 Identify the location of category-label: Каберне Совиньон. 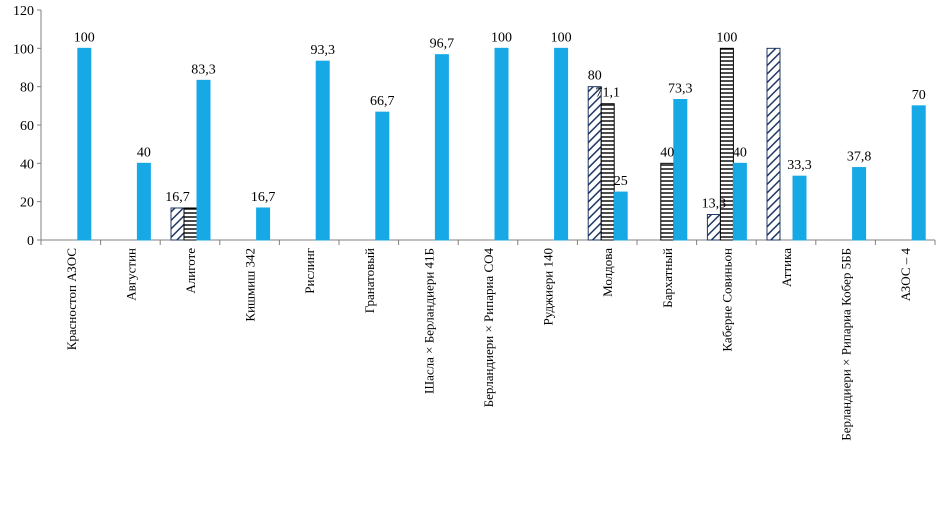
(726, 300).